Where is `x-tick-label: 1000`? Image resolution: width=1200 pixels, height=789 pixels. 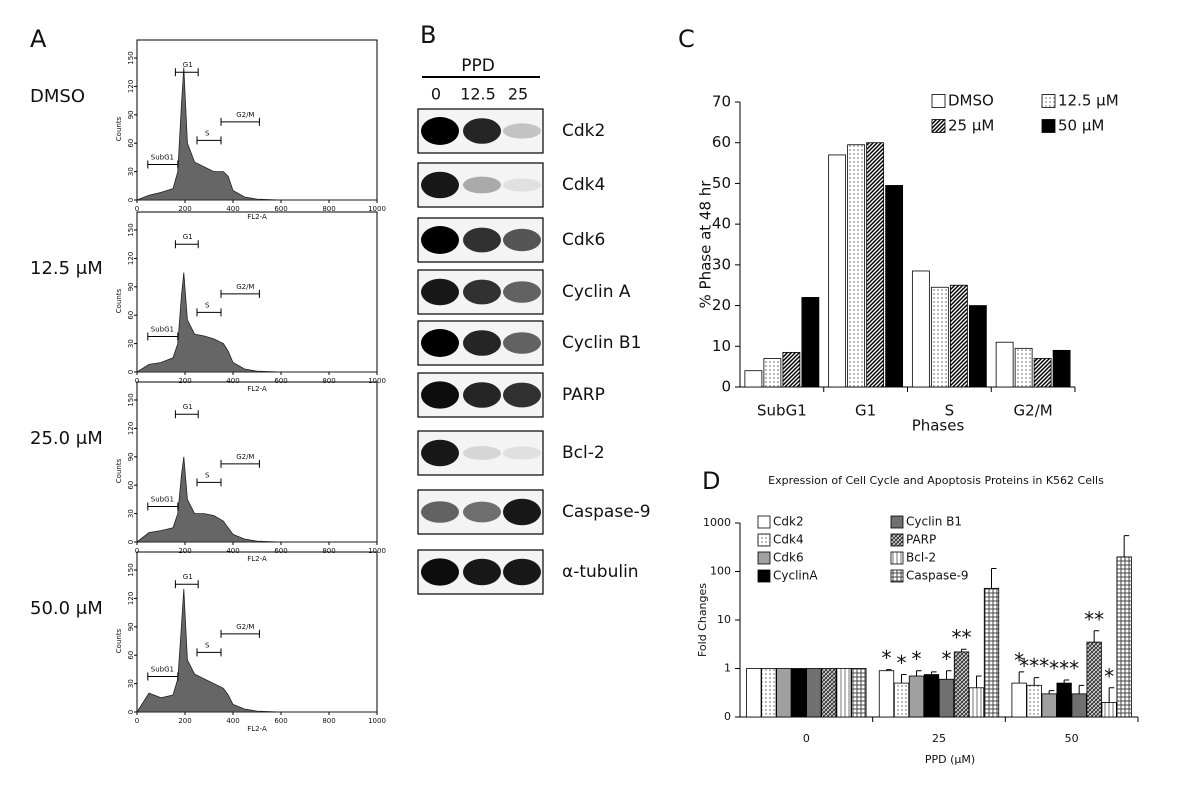
x-tick-label: 1000 is located at coordinates (377, 209).